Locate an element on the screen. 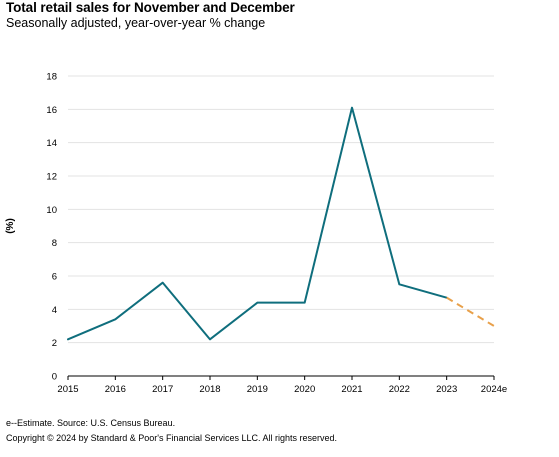  y-axis-label: (%) is located at coordinates (10, 226).